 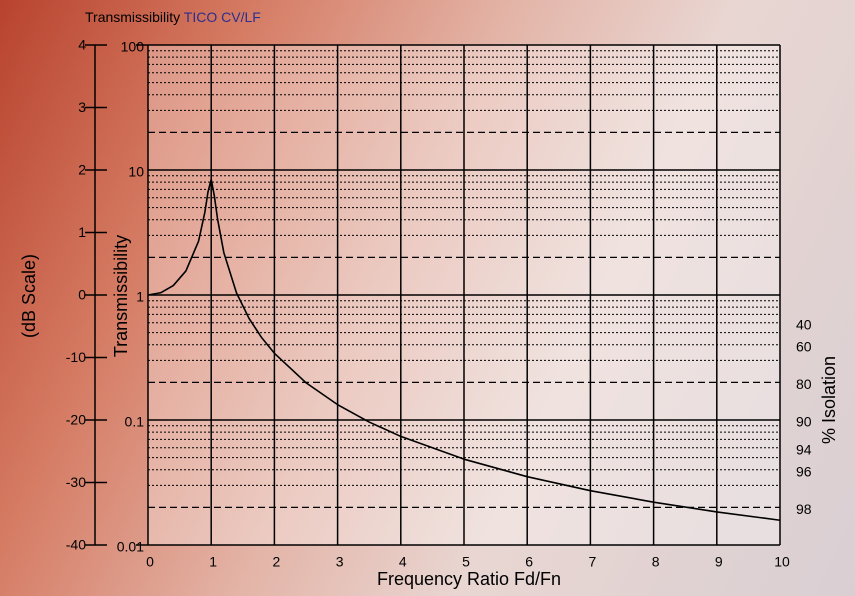 What do you see at coordinates (82, 170) in the screenshot?
I see `db-tick-label: 2` at bounding box center [82, 170].